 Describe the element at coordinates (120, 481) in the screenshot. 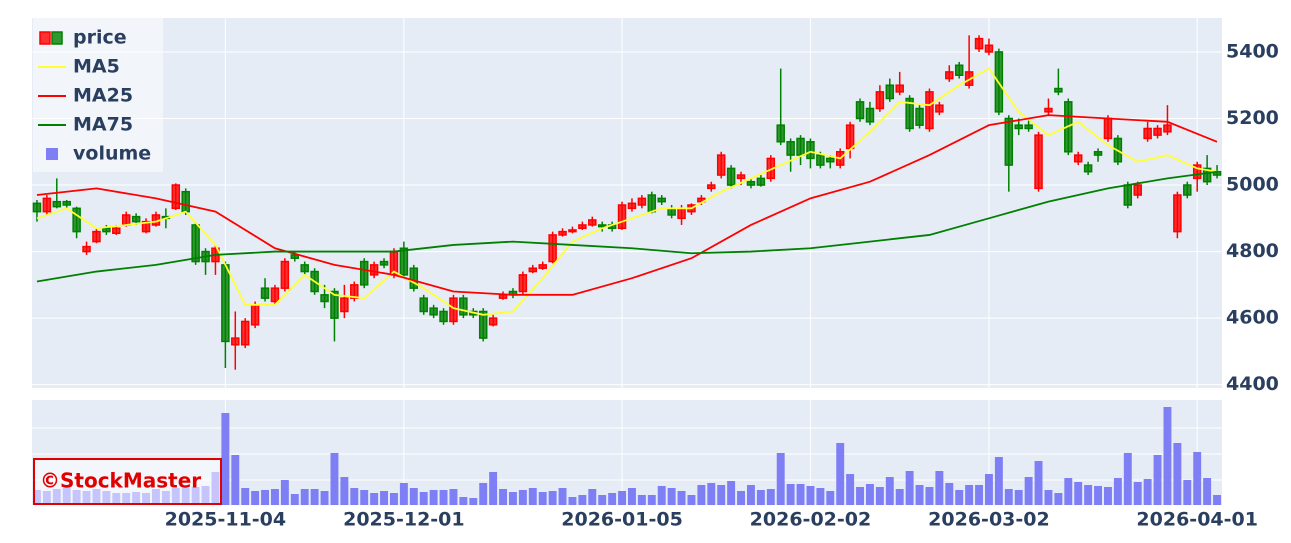

I see `watermark: ©StockMaster` at that location.